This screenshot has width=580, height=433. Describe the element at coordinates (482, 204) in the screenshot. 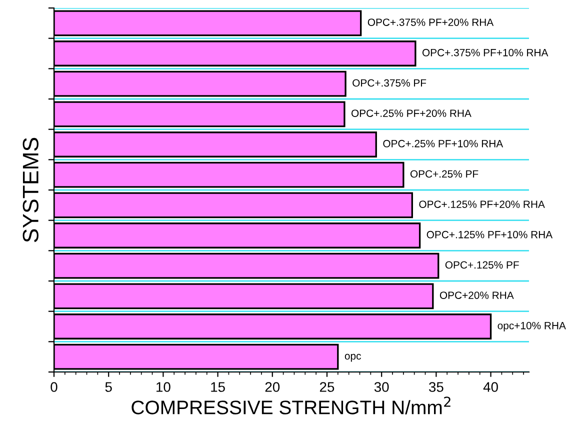

I see `y-tick-label: OPC+.125% PF+20% RHA` at that location.